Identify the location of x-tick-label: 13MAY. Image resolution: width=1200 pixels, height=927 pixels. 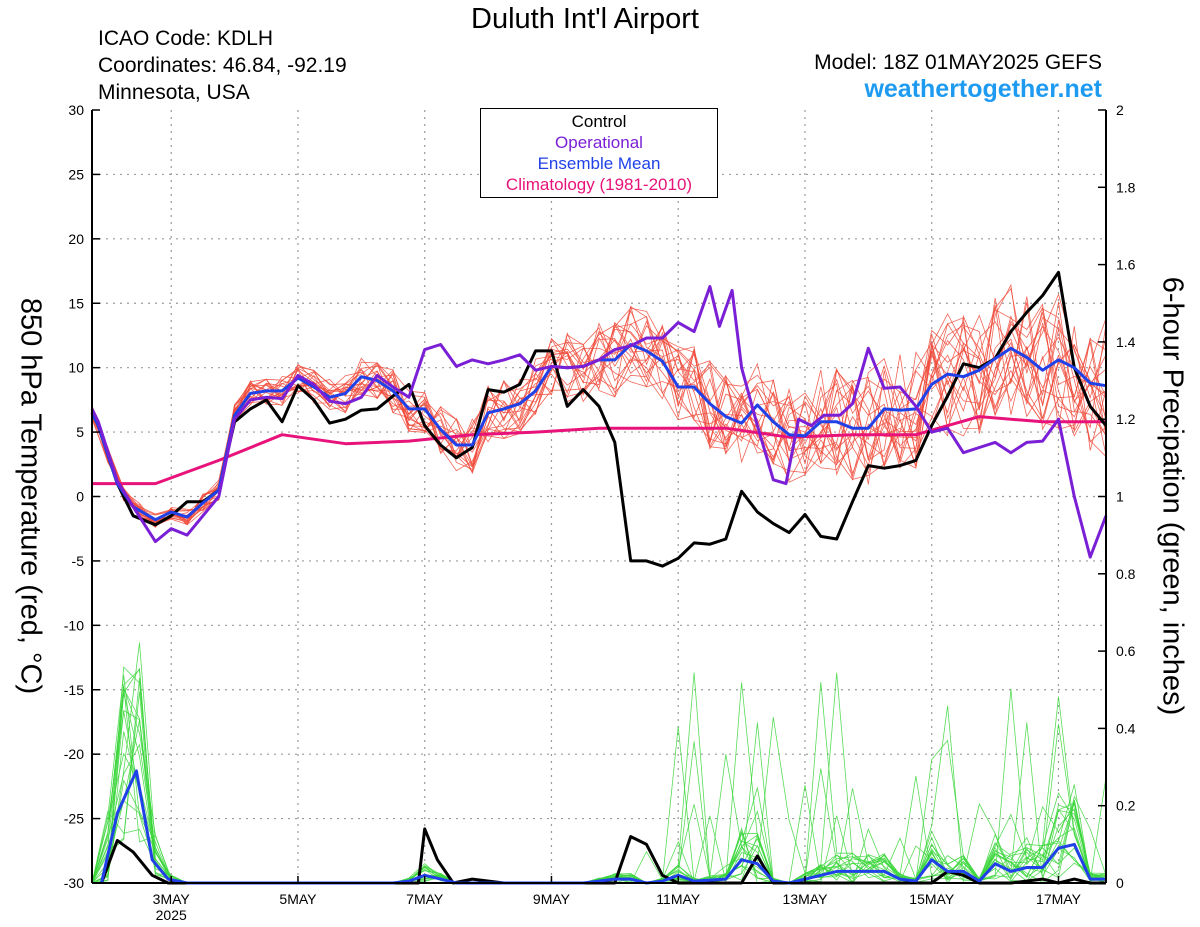
(806, 899).